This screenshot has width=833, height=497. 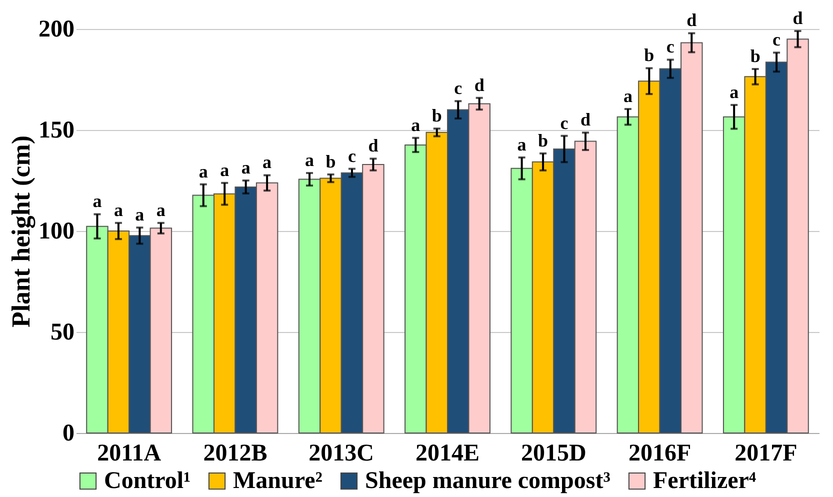 I want to click on x-tick-label: 2013C, so click(x=341, y=453).